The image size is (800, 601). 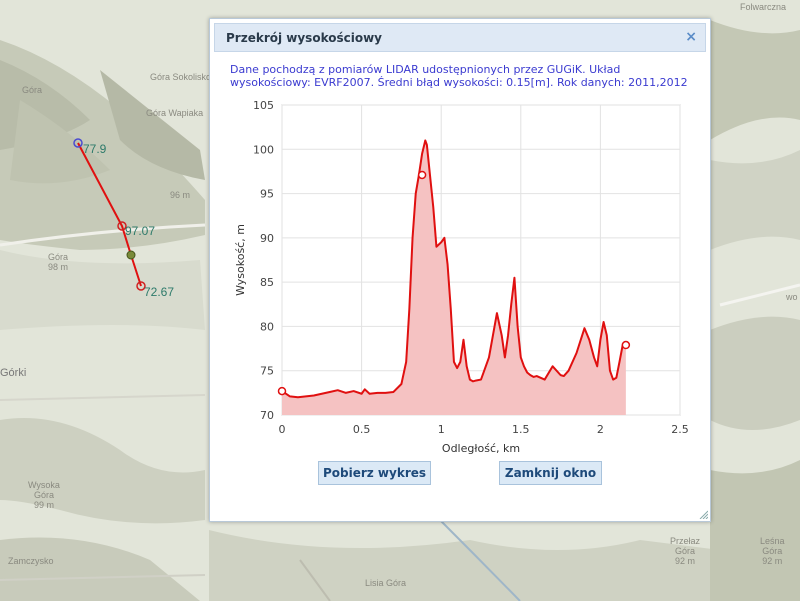 I want to click on y-tick-label: 95, so click(x=267, y=194).